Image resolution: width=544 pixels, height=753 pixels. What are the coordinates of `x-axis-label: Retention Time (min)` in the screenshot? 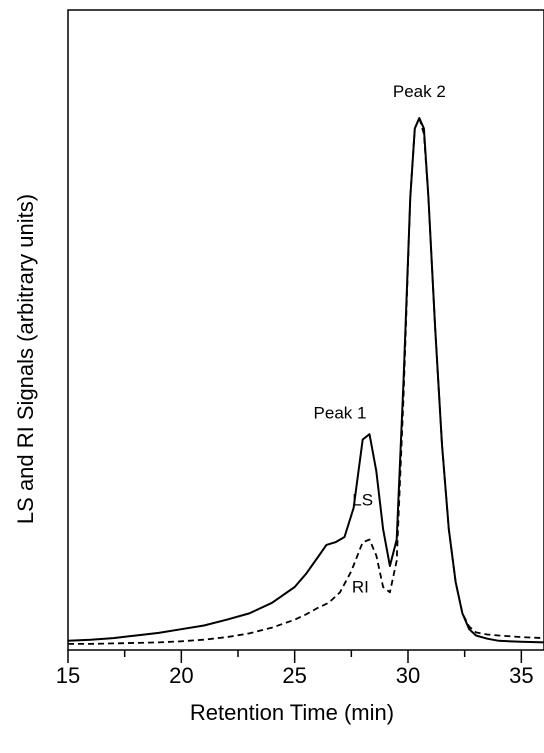 It's located at (292, 712).